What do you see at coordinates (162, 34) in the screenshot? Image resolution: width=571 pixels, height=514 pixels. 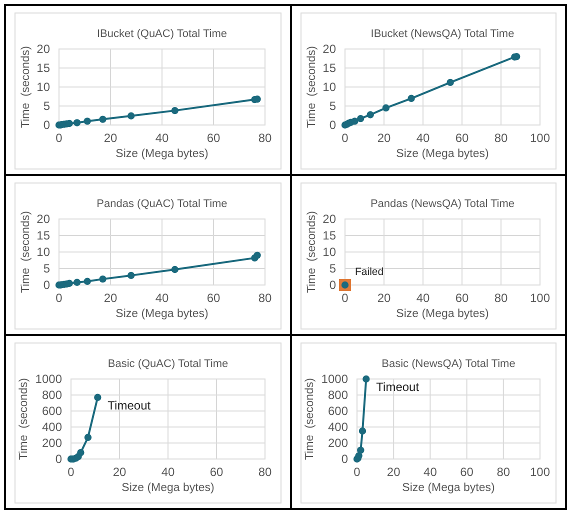 I see `chart-title: IBucket (QuAC) Total Time` at bounding box center [162, 34].